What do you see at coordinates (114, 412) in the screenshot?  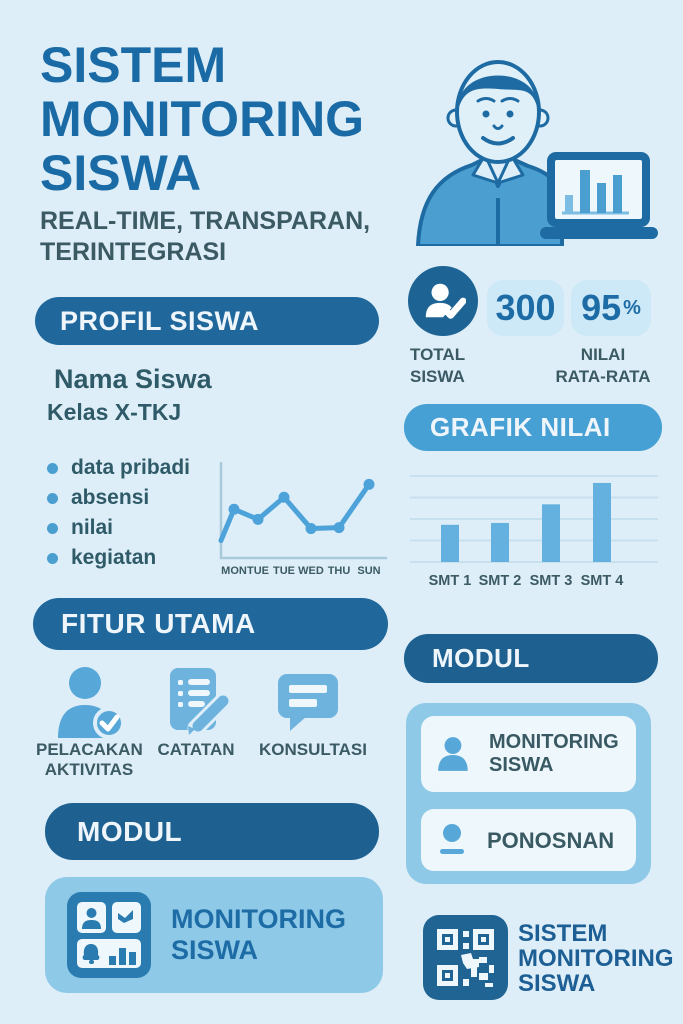 I see `student-class: Kelas X-TKJ` at bounding box center [114, 412].